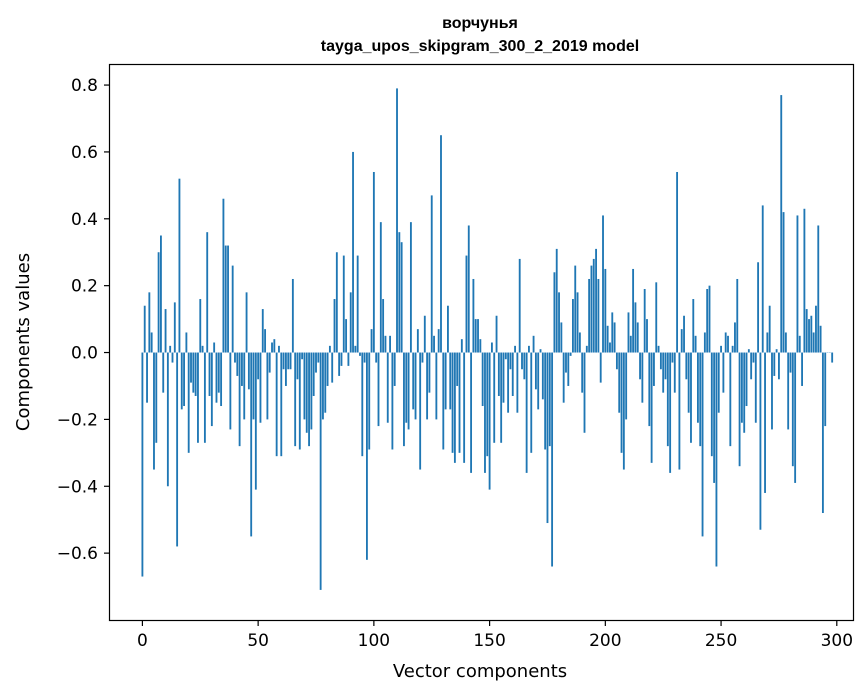 This screenshot has width=867, height=696. Describe the element at coordinates (258, 641) in the screenshot. I see `x-tick-label: 50` at that location.